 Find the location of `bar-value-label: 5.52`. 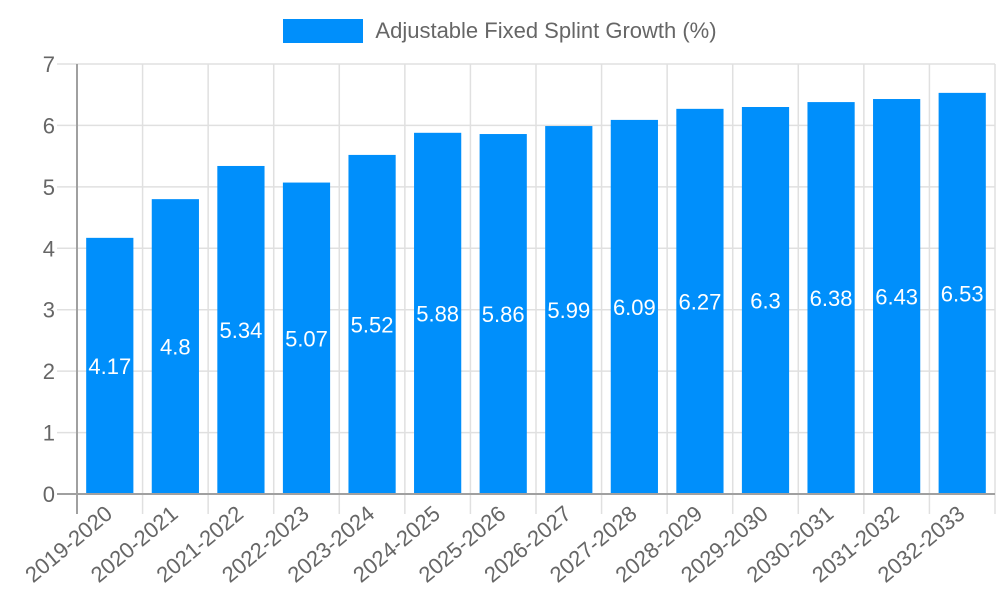

bar-value-label: 5.52 is located at coordinates (372, 324).